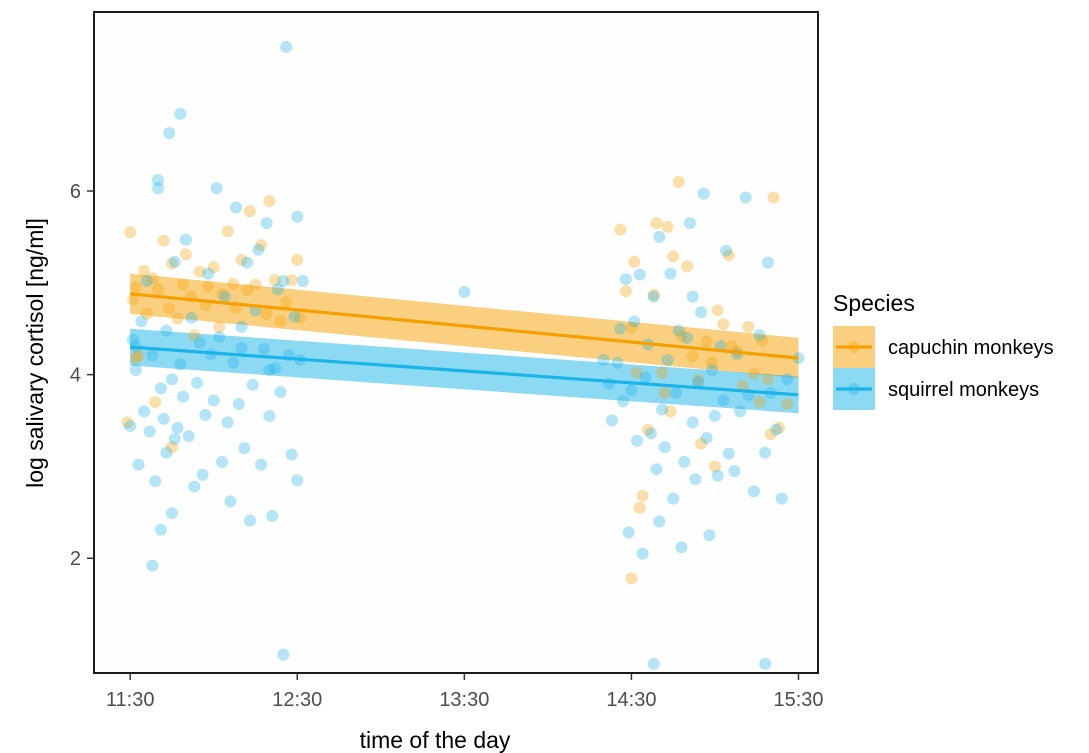 This screenshot has width=1089, height=753. I want to click on legend-title: Species, so click(874, 303).